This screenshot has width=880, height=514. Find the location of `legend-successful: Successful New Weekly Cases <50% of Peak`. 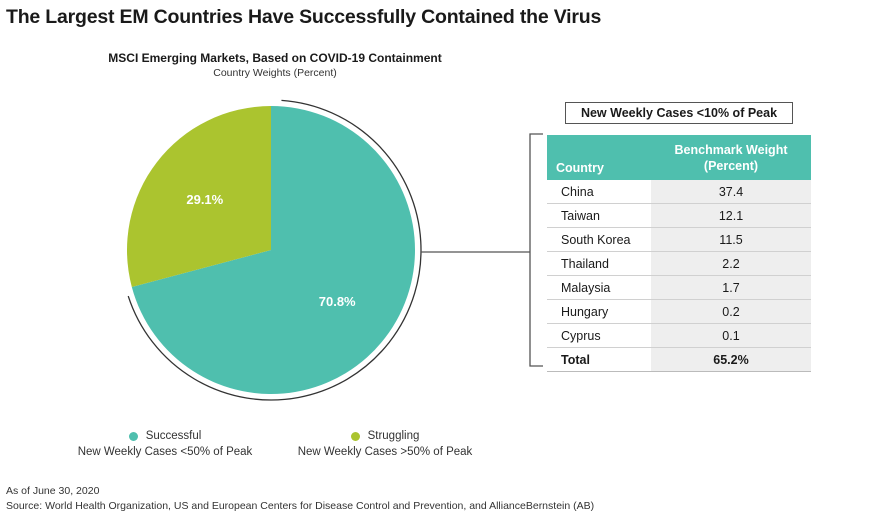

legend-successful: Successful New Weekly Cases <50% of Peak is located at coordinates (165, 444).